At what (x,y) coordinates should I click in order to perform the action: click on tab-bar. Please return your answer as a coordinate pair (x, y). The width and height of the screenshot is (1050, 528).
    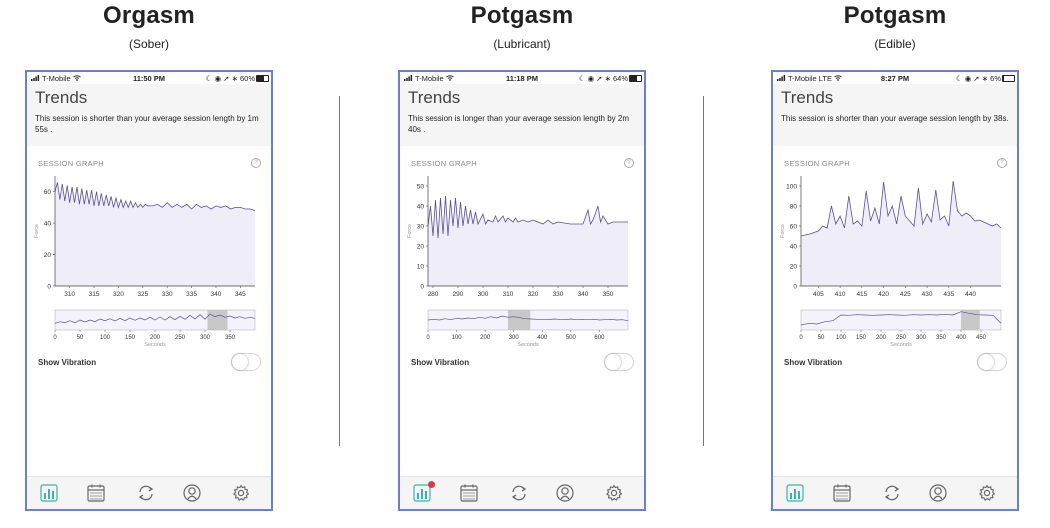
    Looking at the image, I should click on (895, 492).